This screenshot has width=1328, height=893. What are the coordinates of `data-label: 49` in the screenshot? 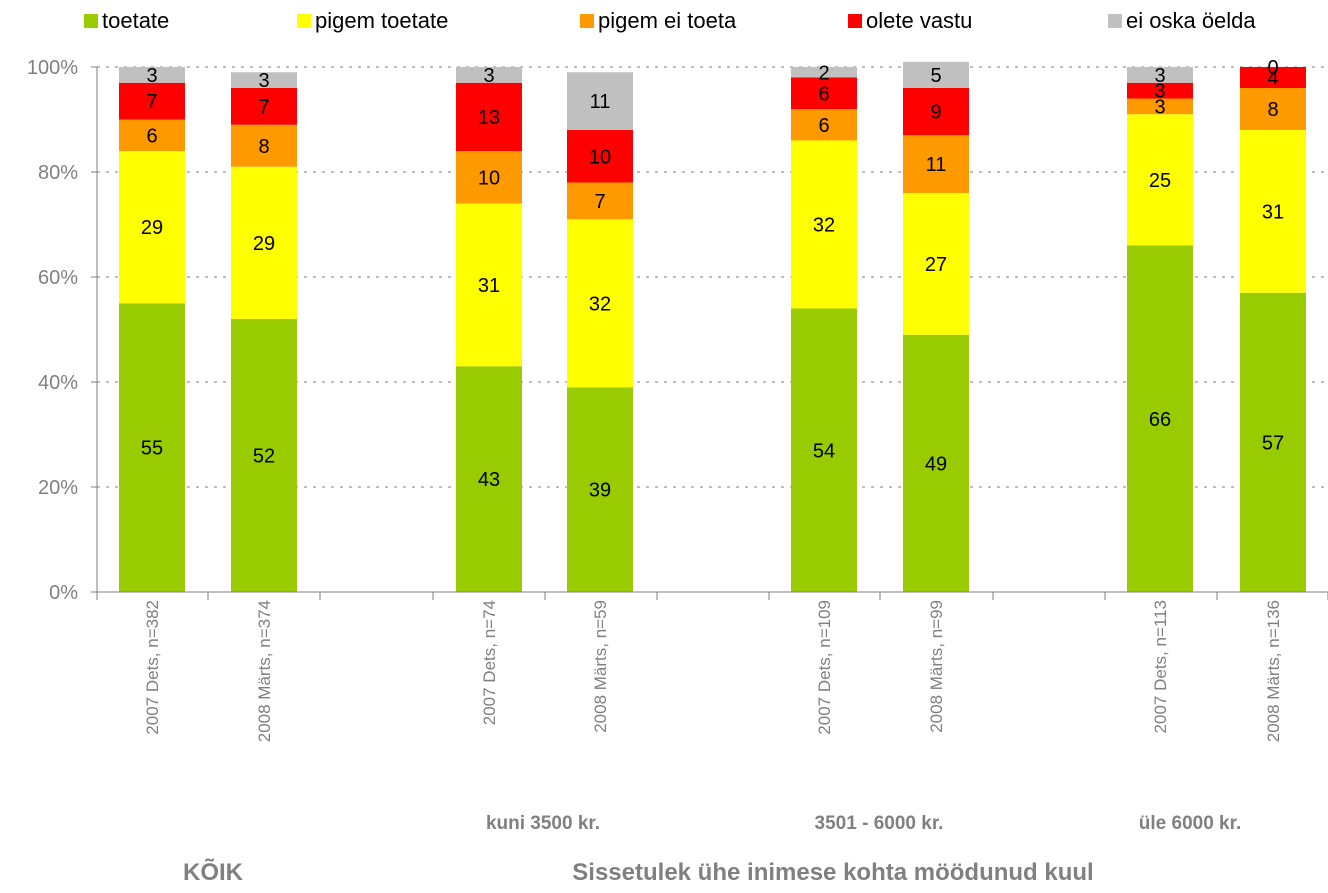 It's located at (936, 464).